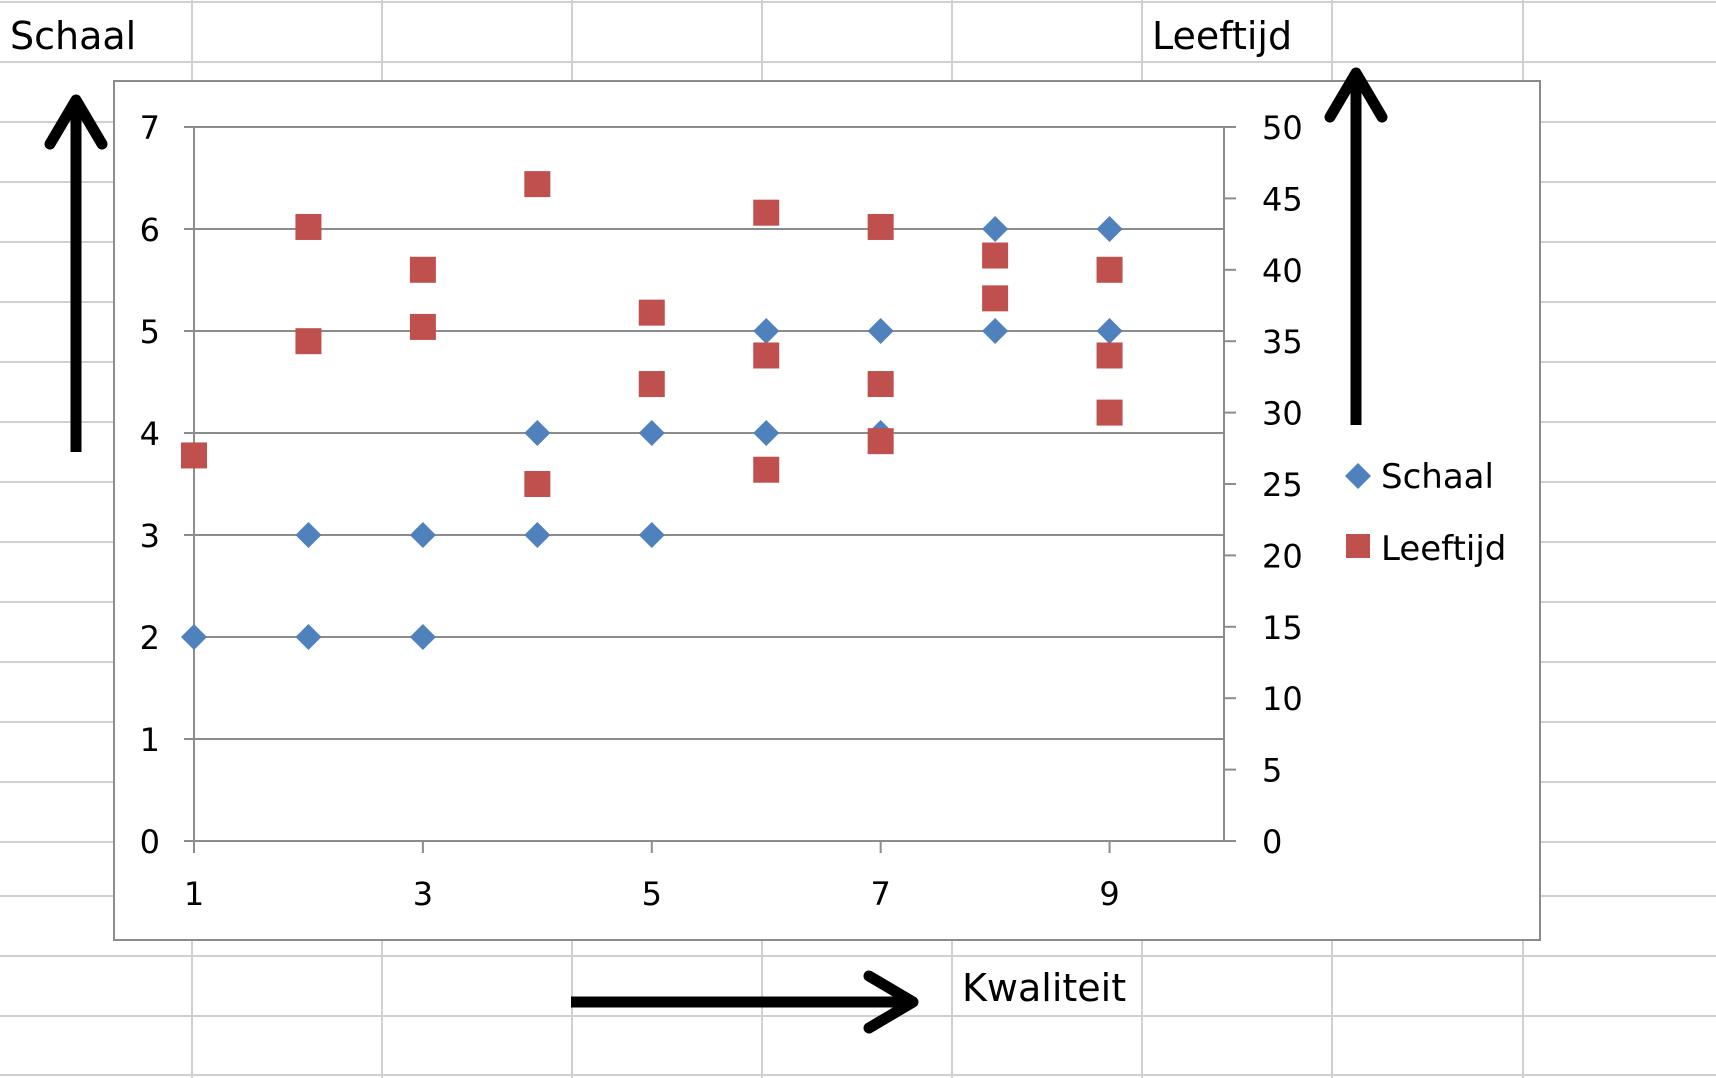 This screenshot has height=1078, width=1716. What do you see at coordinates (1358, 476) in the screenshot?
I see `legend-schaal-marker` at bounding box center [1358, 476].